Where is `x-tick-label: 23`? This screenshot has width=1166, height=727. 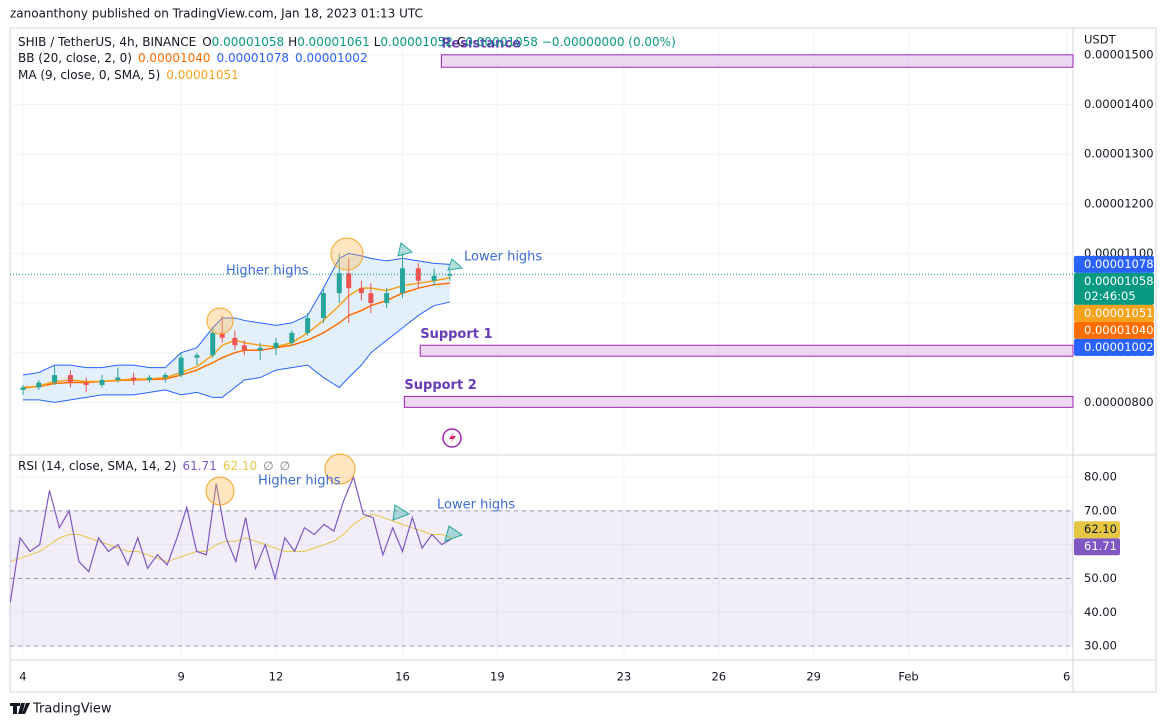
x-tick-label: 23 is located at coordinates (624, 677).